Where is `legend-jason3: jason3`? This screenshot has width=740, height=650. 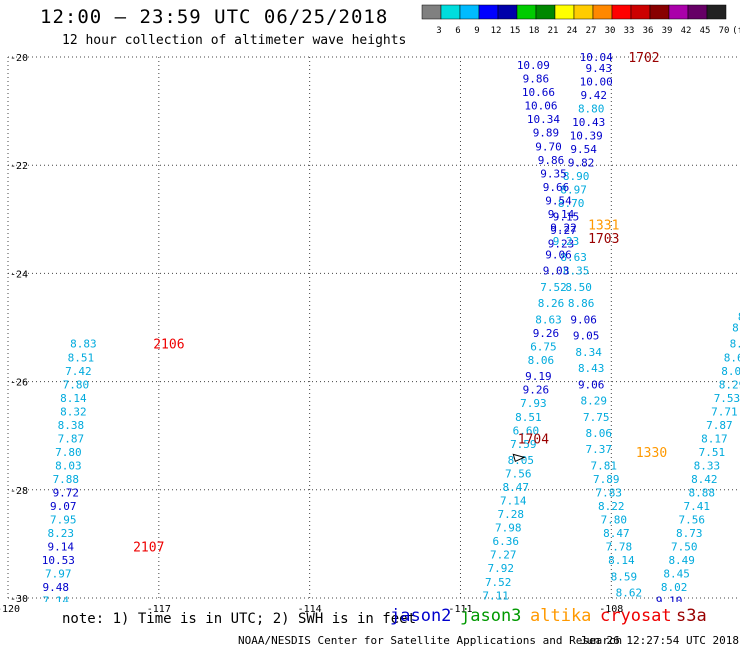 legend-jason3: jason3 is located at coordinates (491, 616).